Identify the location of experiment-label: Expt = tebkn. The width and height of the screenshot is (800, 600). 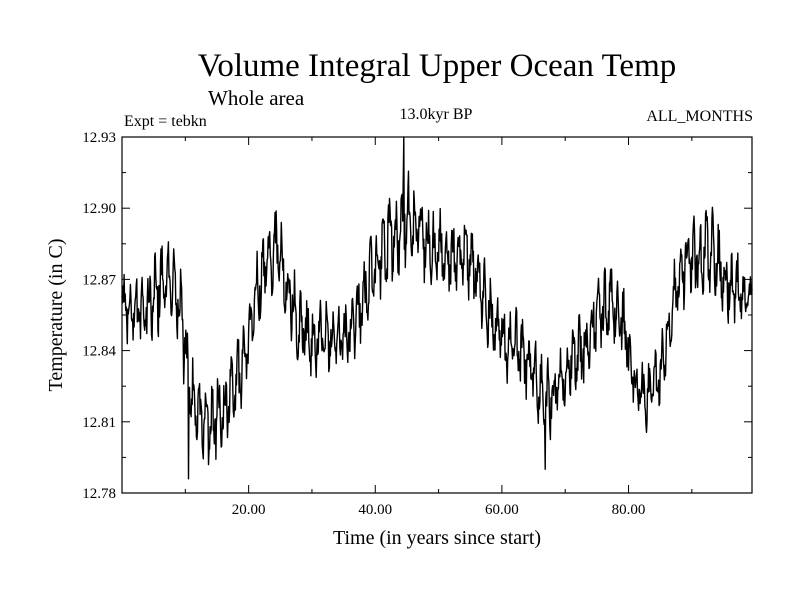
(165, 121).